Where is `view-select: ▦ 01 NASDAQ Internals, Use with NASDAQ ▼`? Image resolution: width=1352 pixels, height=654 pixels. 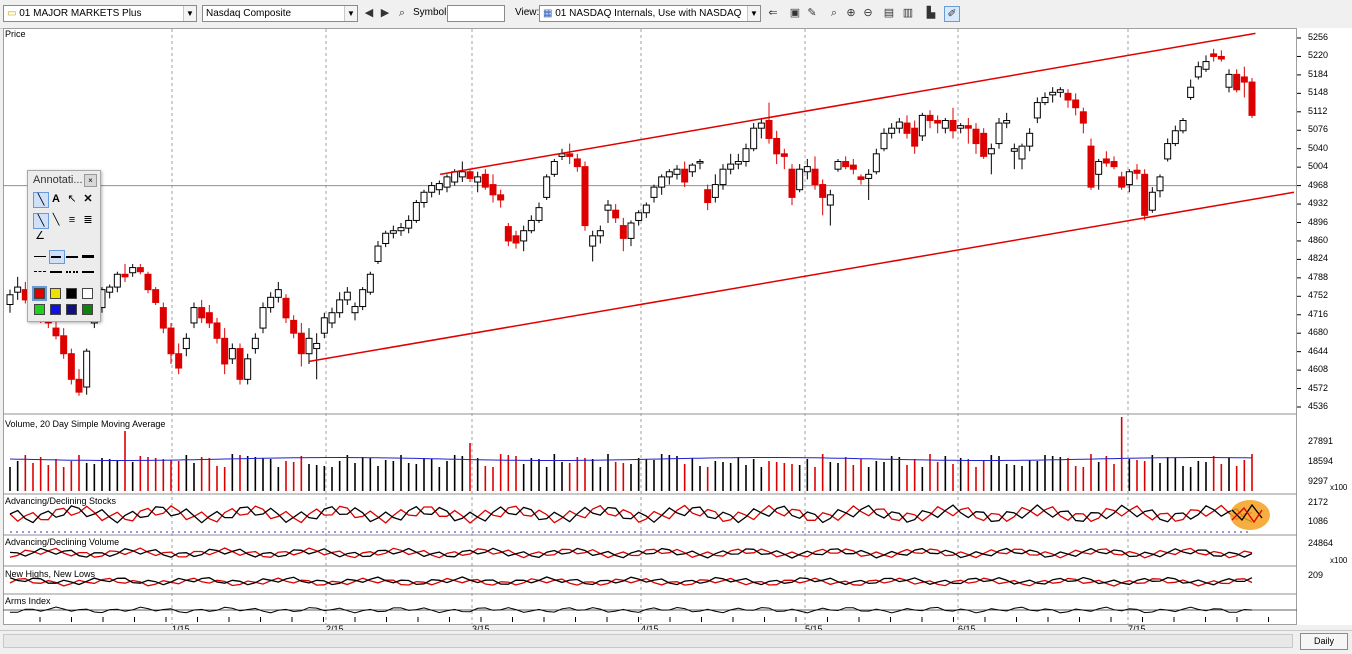 view-select: ▦ 01 NASDAQ Internals, Use with NASDAQ ▼ is located at coordinates (650, 13).